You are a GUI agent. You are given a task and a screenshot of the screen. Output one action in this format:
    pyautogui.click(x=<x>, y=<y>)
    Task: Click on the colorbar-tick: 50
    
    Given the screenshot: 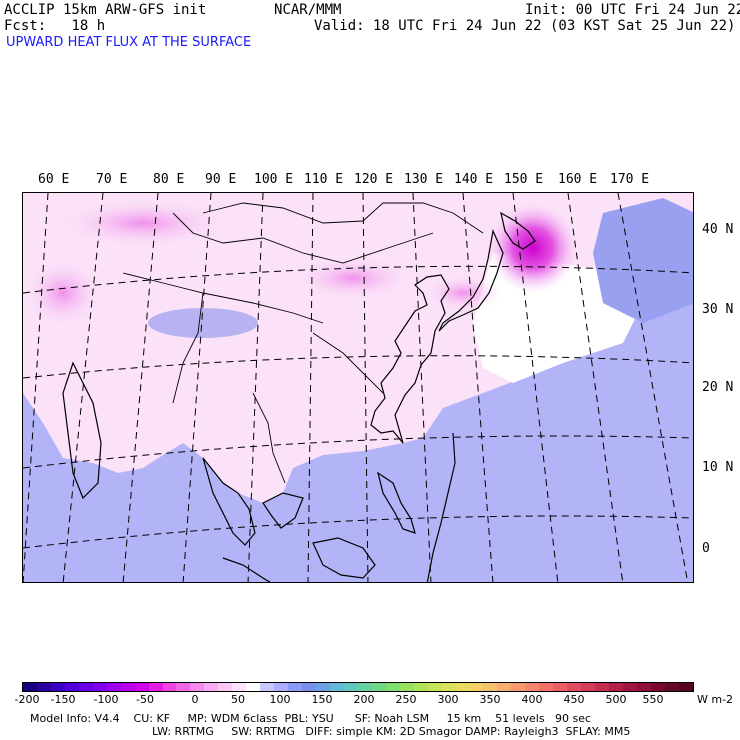 What is the action you would take?
    pyautogui.click(x=238, y=699)
    